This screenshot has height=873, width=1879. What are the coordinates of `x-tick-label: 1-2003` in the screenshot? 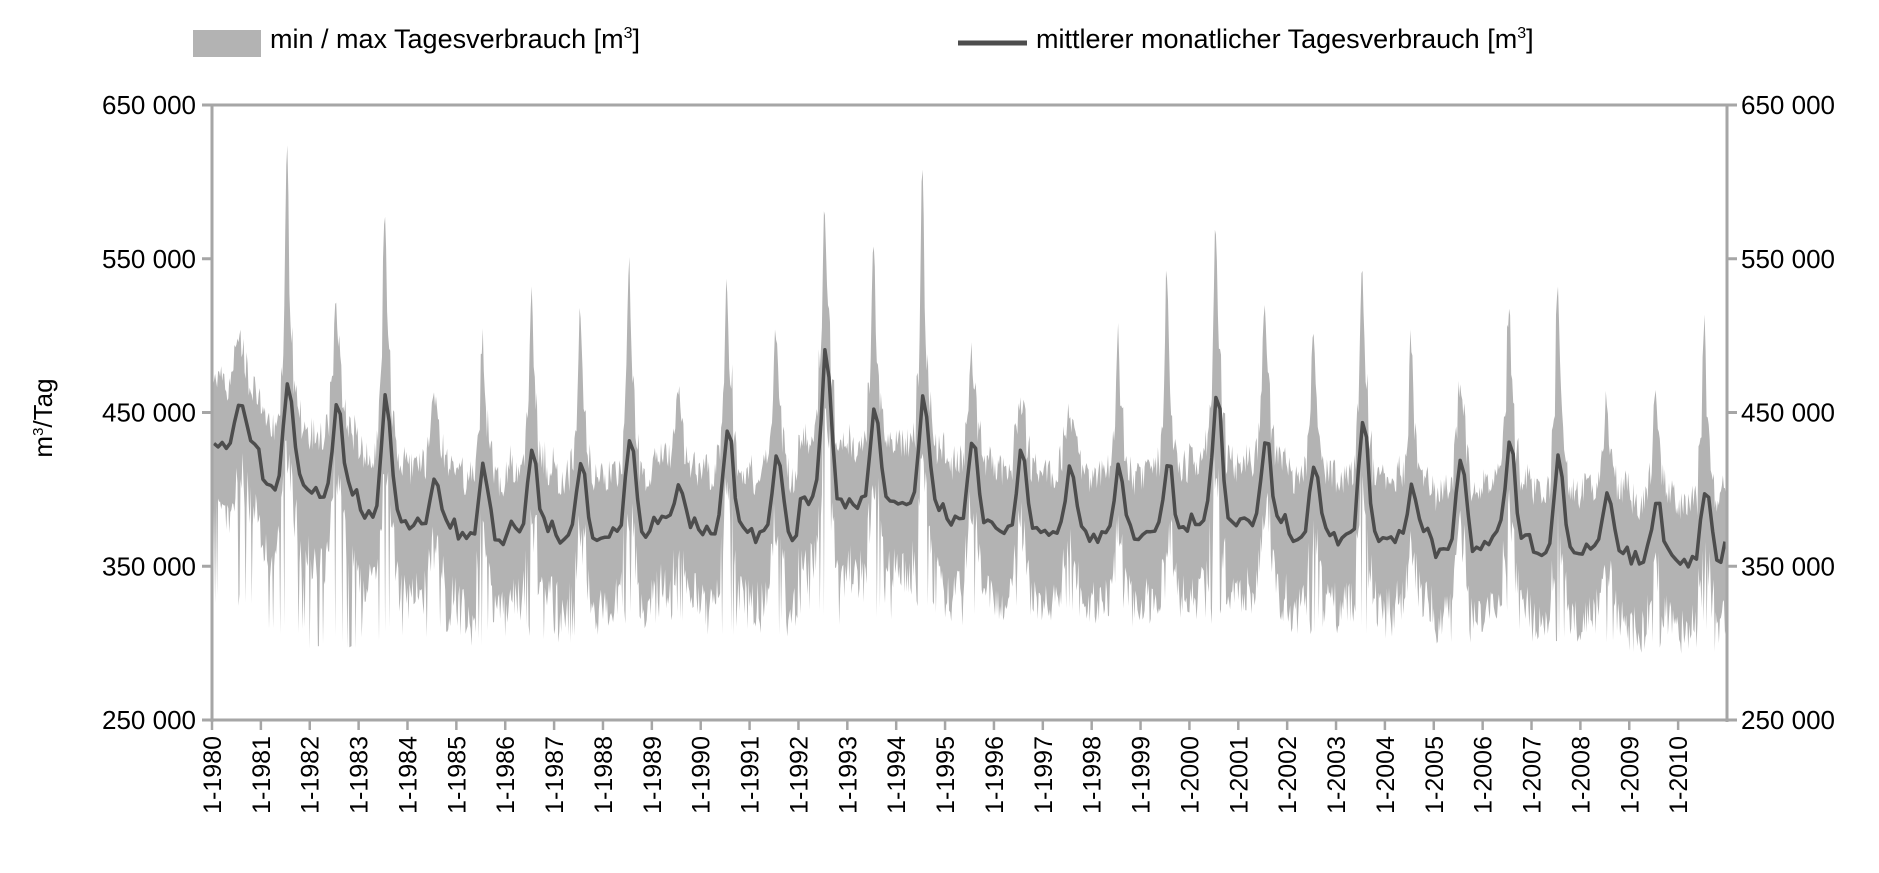 It's located at (1337, 775).